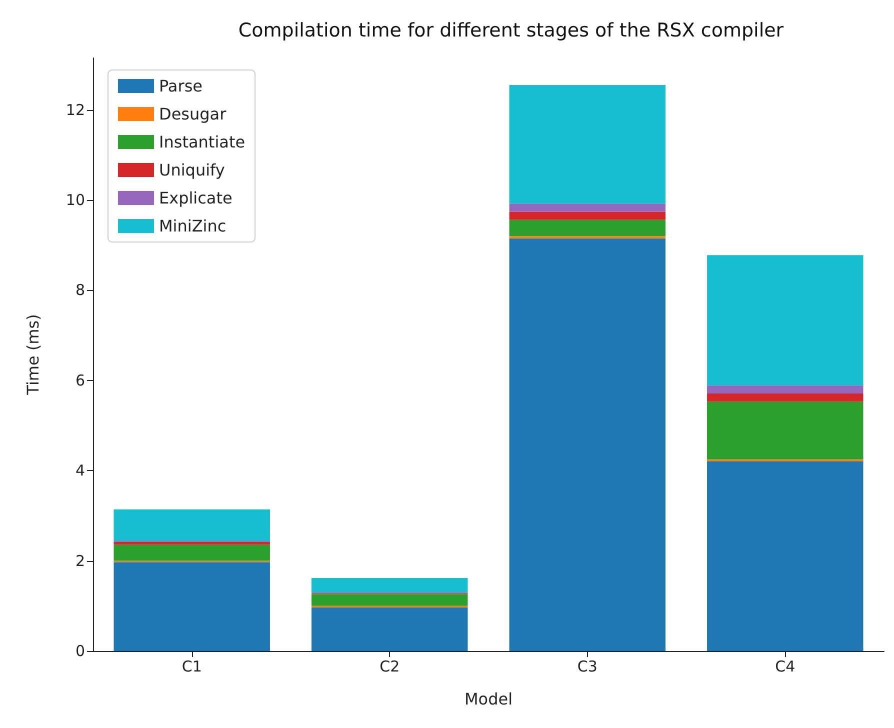 The width and height of the screenshot is (894, 728). What do you see at coordinates (202, 142) in the screenshot?
I see `legend-label: Instantiate` at bounding box center [202, 142].